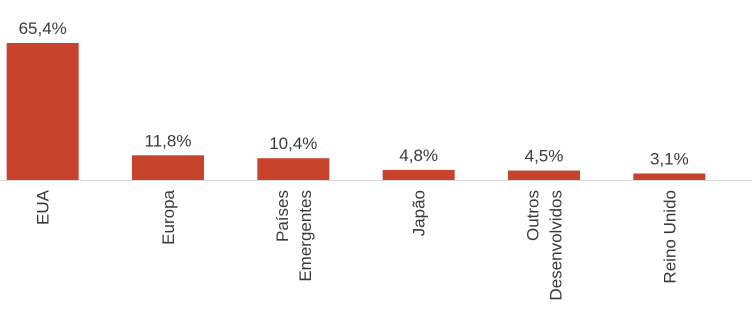 This screenshot has height=332, width=752. I want to click on category-label-3-line-0: Japão, so click(419, 213).